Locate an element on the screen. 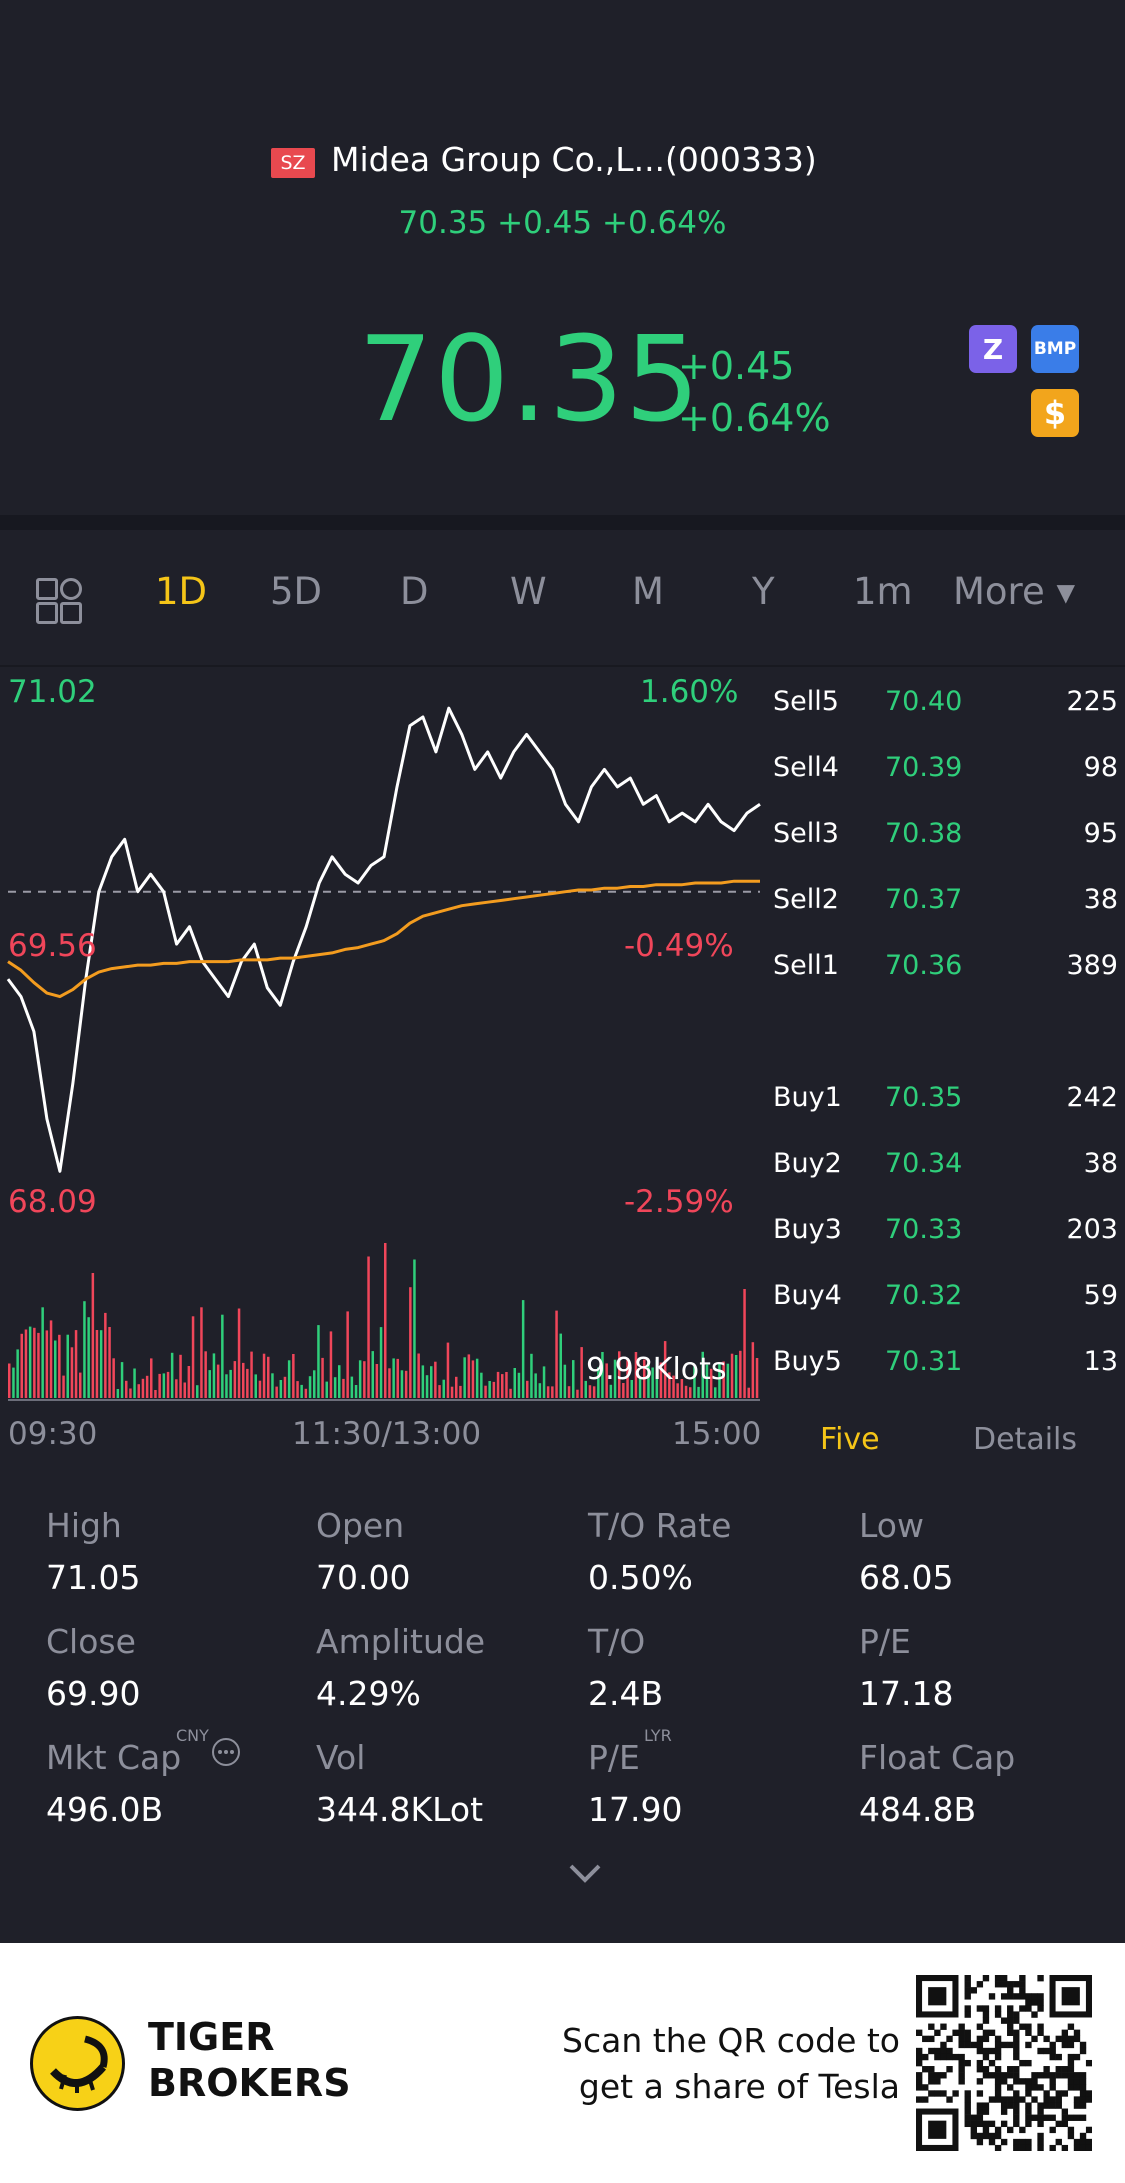  tab-more: More ▾ is located at coordinates (1014, 591).